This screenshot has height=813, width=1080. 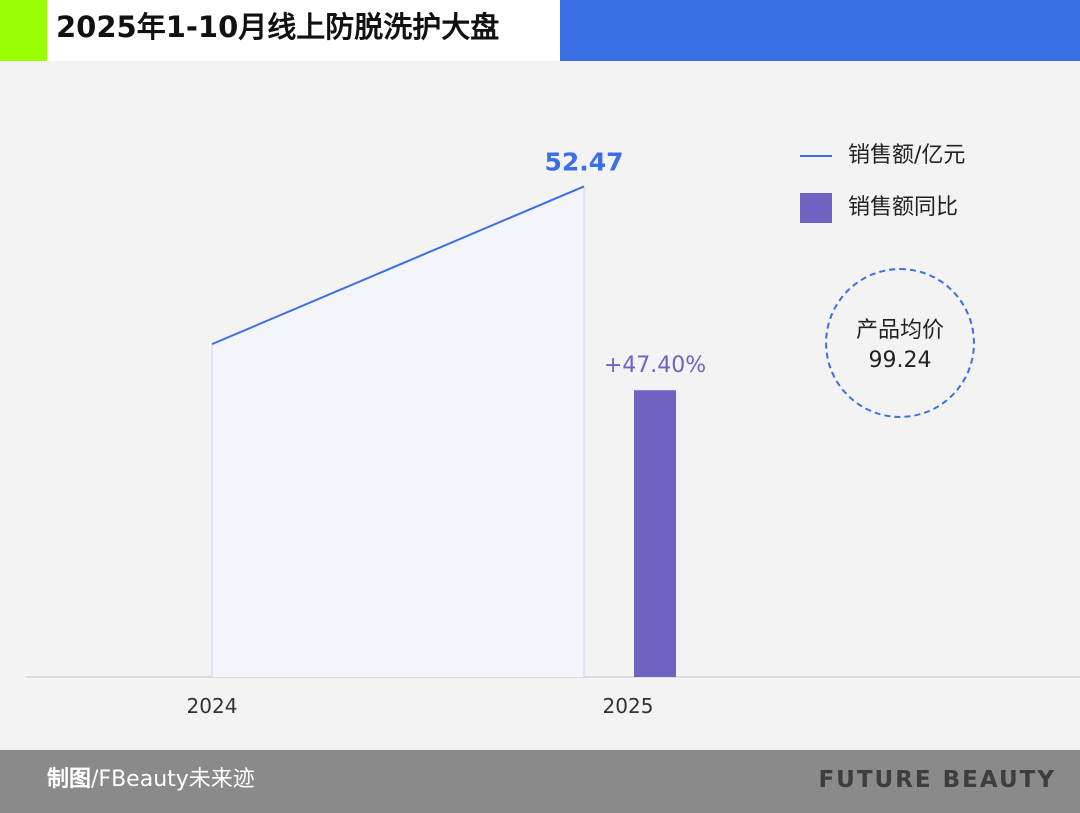 What do you see at coordinates (583, 161) in the screenshot?
I see `sales-data-label: 52.47` at bounding box center [583, 161].